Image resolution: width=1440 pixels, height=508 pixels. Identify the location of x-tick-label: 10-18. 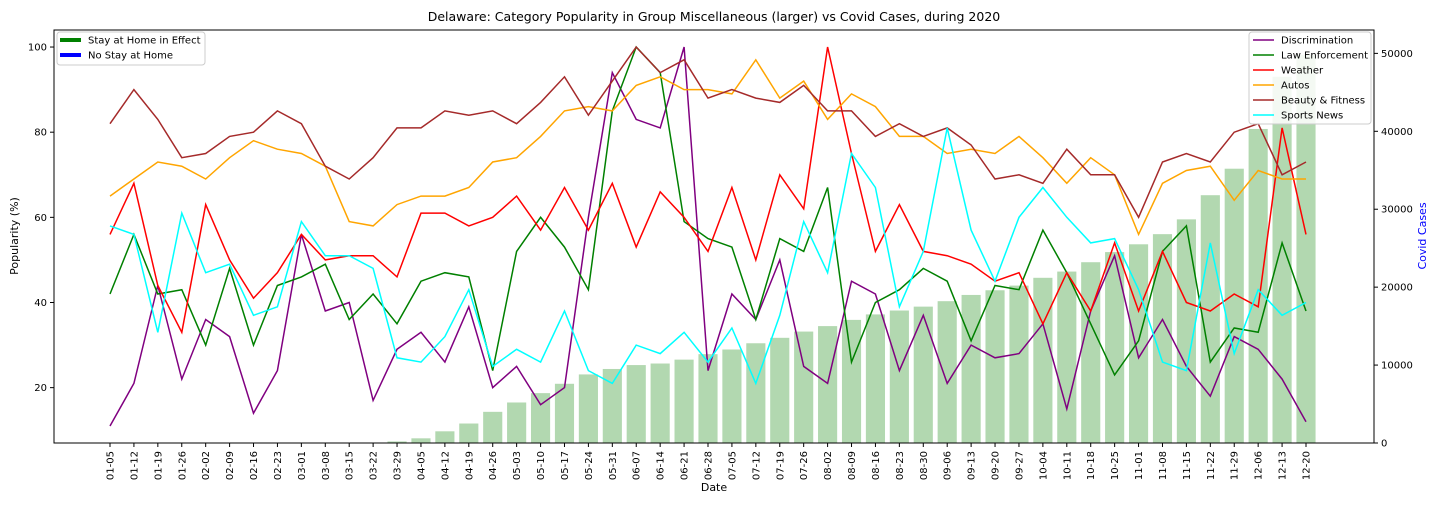
(1091, 465).